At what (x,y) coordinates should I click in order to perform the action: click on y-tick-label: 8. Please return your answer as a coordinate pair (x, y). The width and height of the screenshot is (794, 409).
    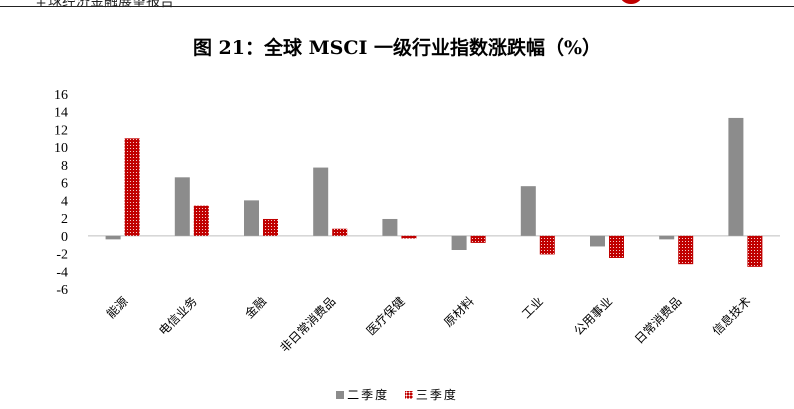
    Looking at the image, I should click on (64, 166).